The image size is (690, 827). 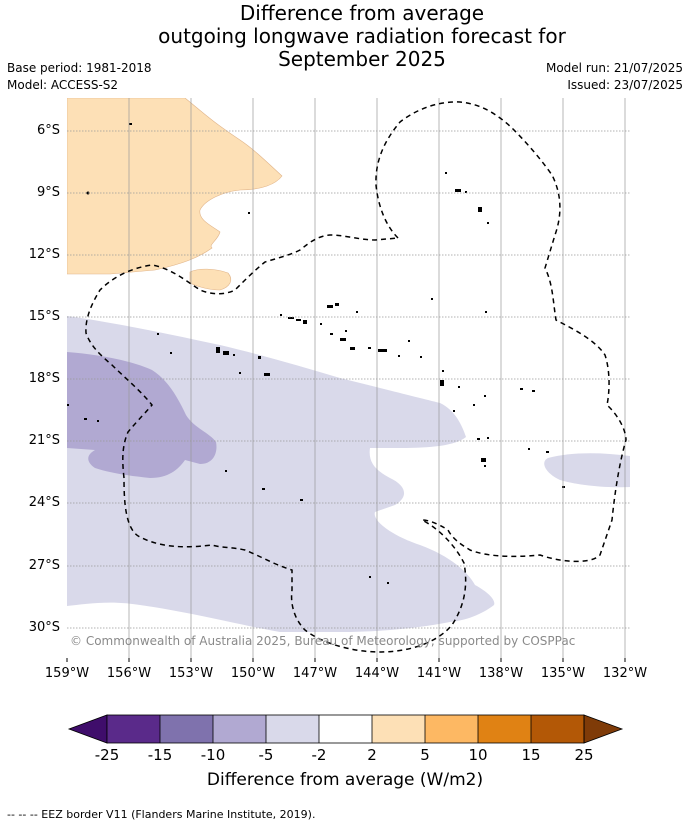 I want to click on colorbar-tick-label: -10, so click(x=213, y=755).